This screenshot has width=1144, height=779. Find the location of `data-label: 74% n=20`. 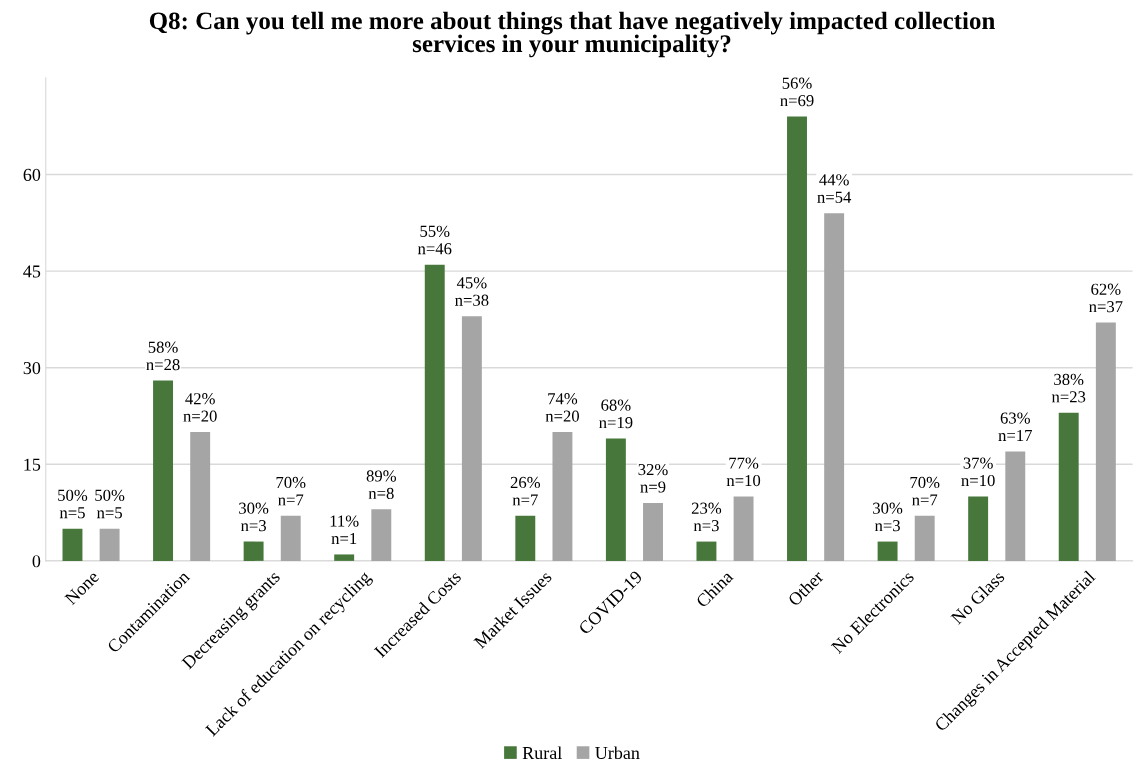

data-label: 74% n=20 is located at coordinates (562, 407).